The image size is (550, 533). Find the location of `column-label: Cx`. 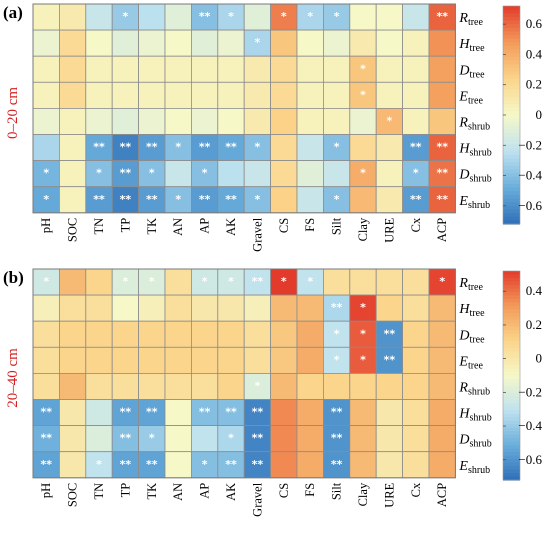

column-label: Cx is located at coordinates (416, 224).